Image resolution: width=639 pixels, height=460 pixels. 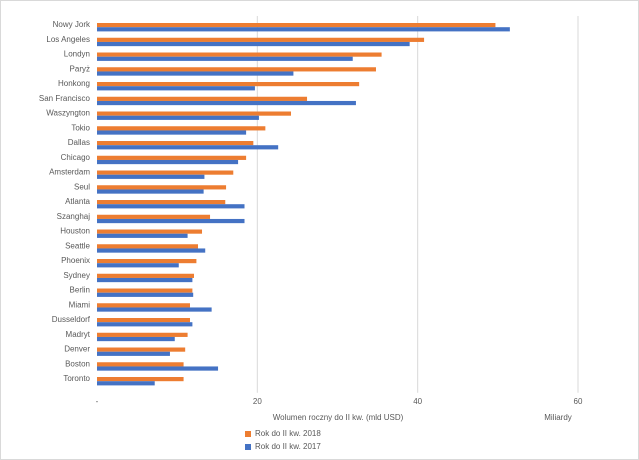 What do you see at coordinates (339, 401) in the screenshot?
I see `x-tick-labels: - 20 40 60` at bounding box center [339, 401].